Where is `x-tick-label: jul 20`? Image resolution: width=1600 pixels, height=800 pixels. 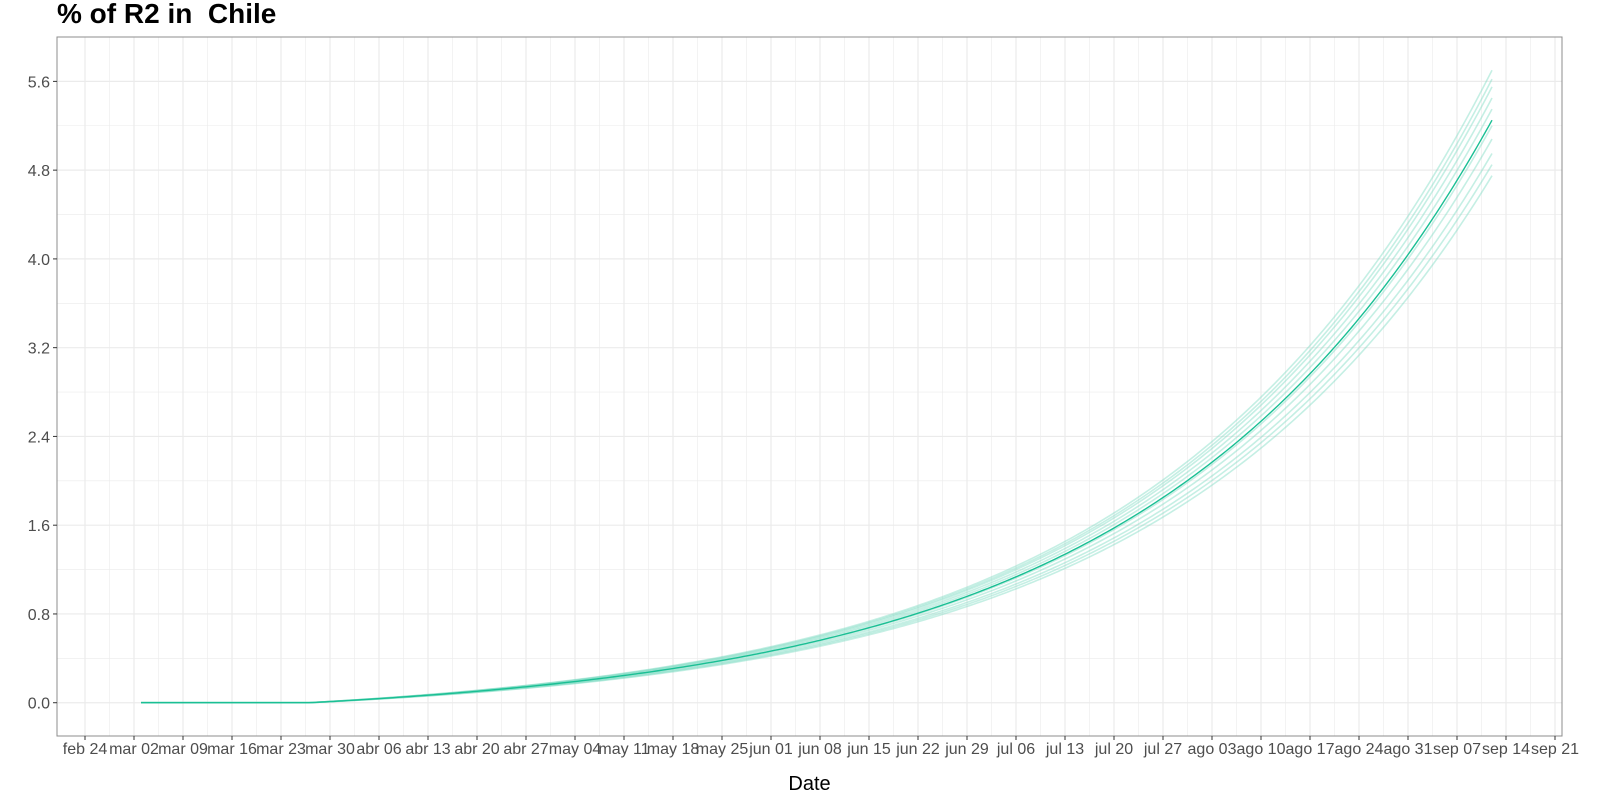
x-tick-label: jul 20 is located at coordinates (1113, 749).